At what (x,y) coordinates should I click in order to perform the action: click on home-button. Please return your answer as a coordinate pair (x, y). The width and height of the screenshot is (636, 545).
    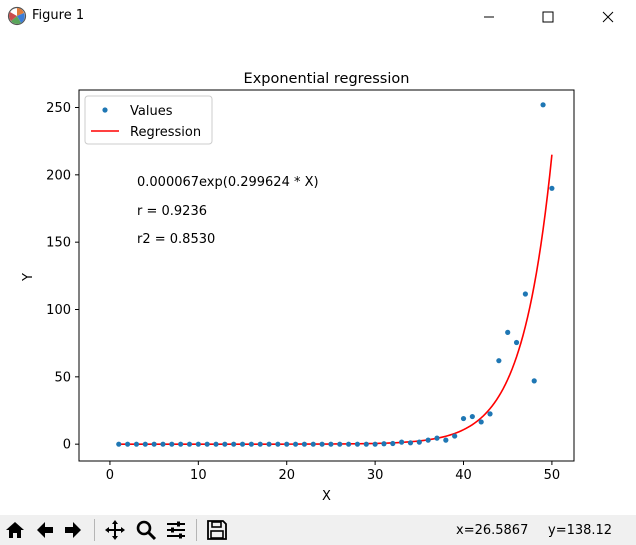
    Looking at the image, I should click on (15, 530).